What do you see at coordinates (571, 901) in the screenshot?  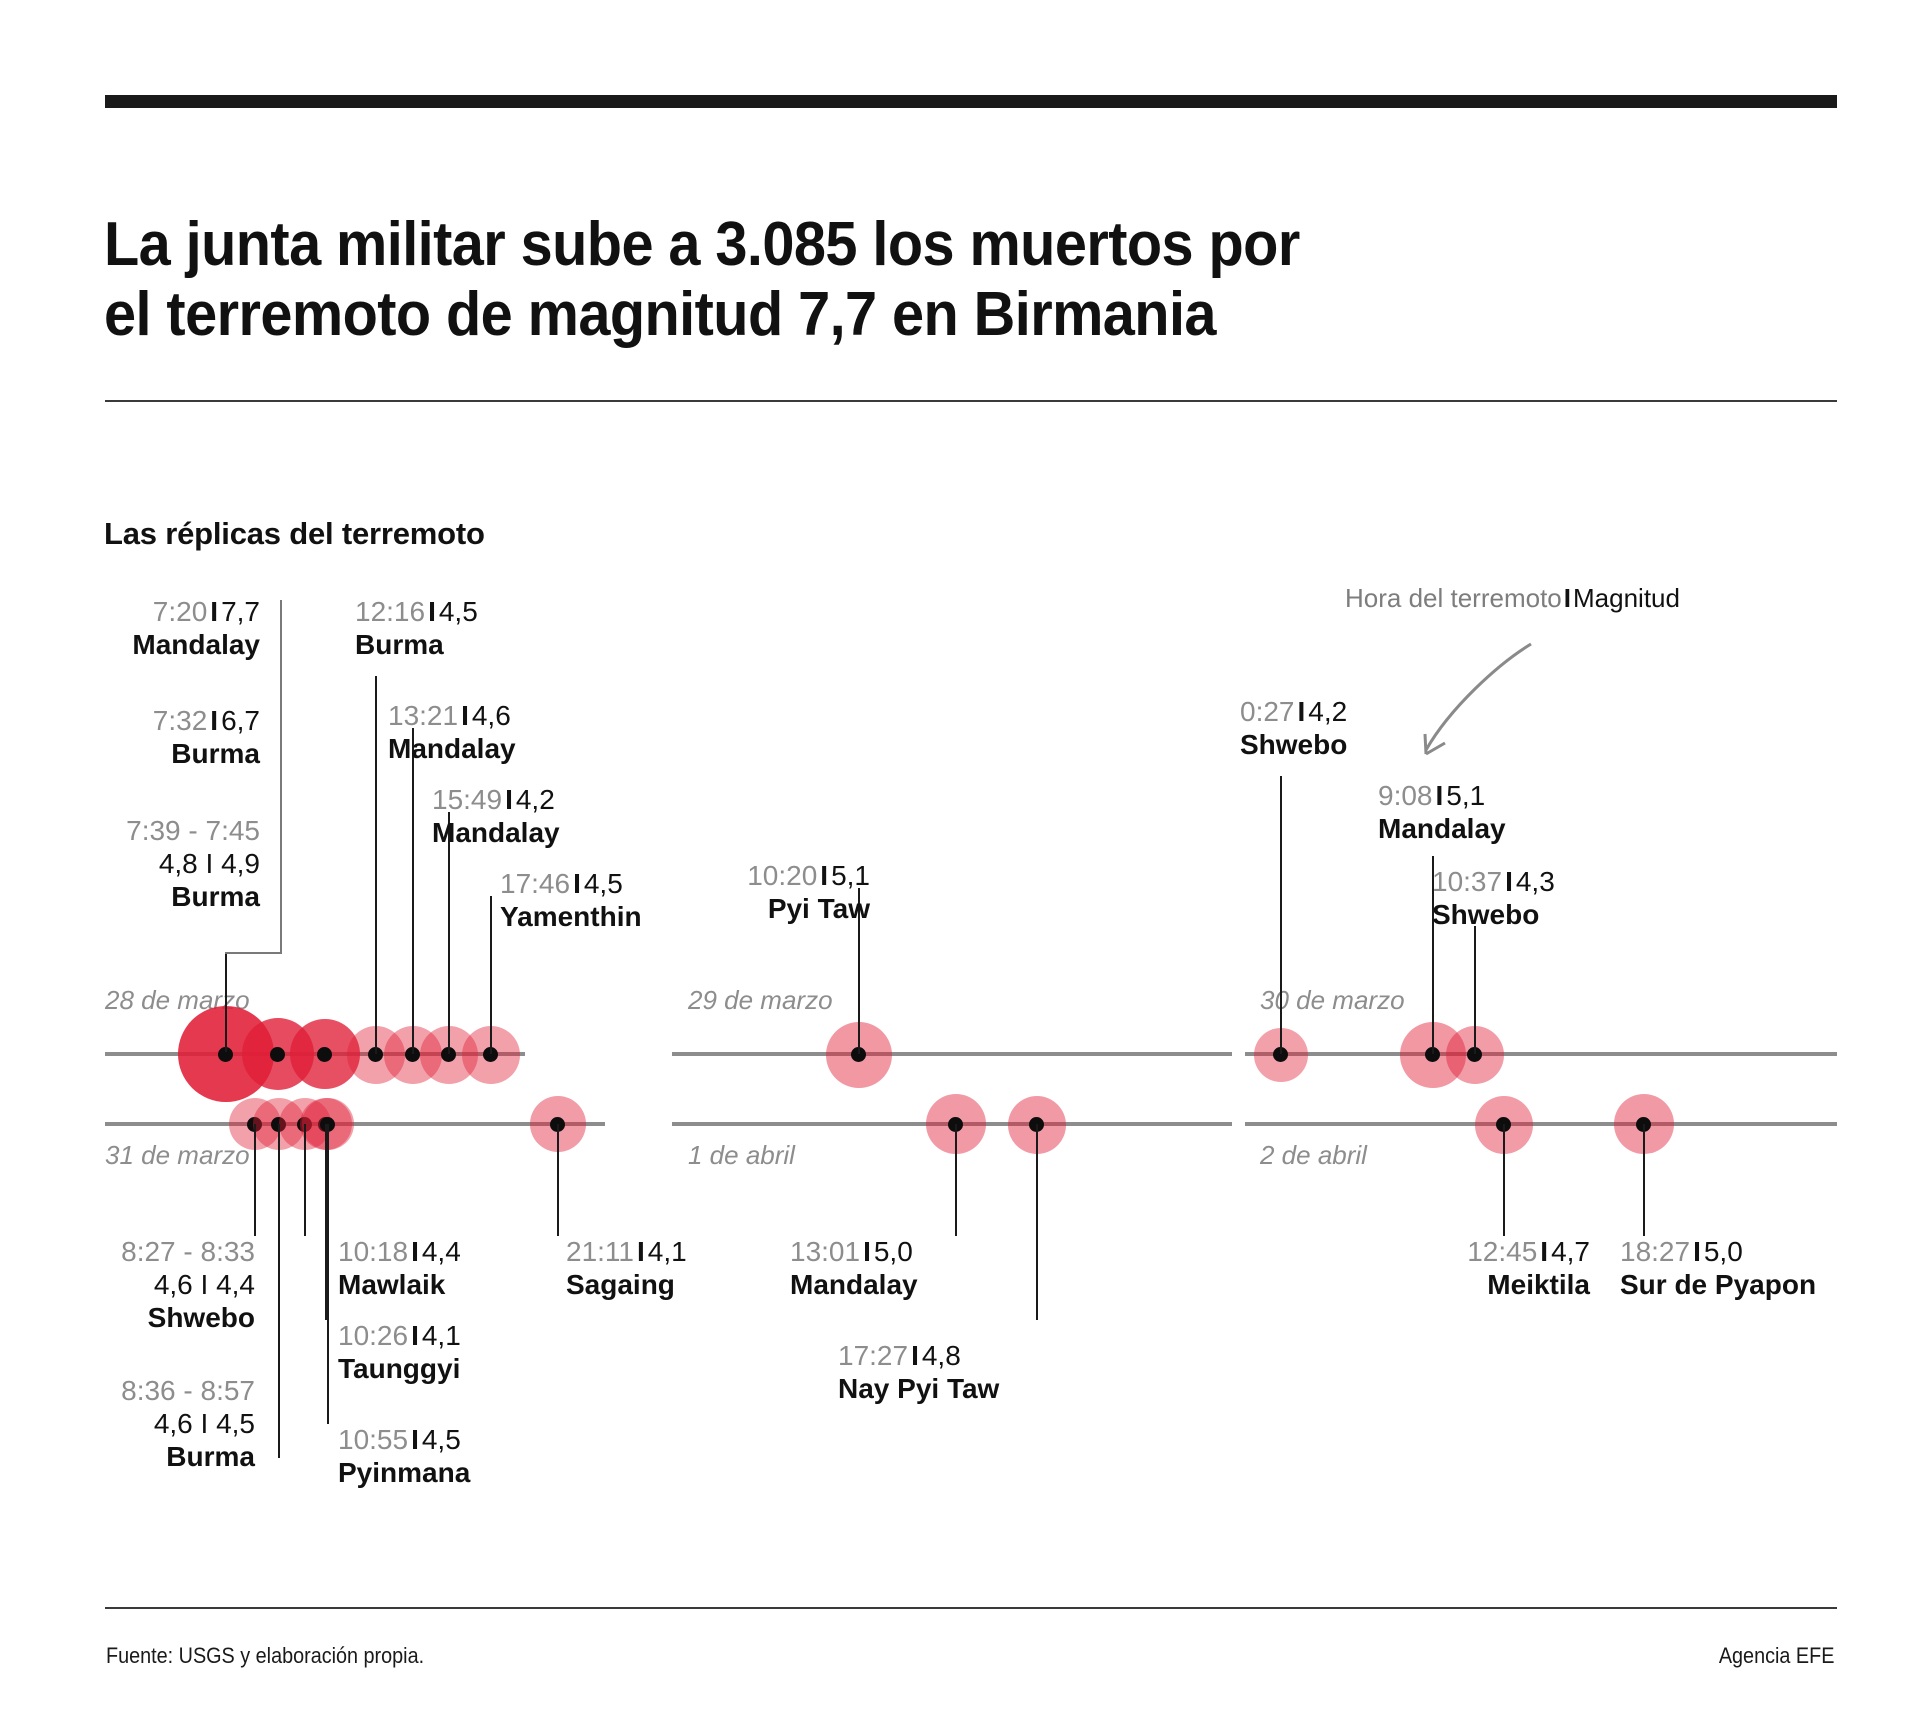 I see `annotation-yamenthin-1746: 17:46 I 4,5 Yamenthin` at bounding box center [571, 901].